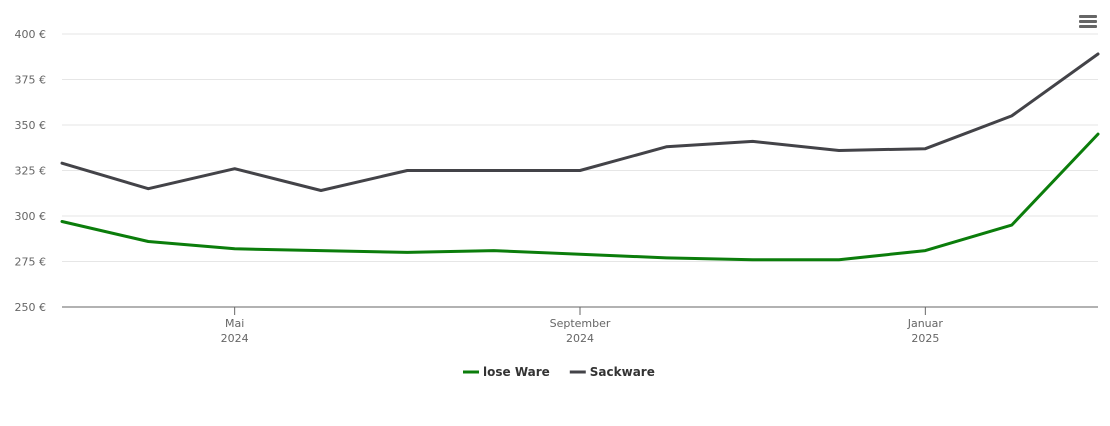 Image resolution: width=1110 pixels, height=426 pixels. Describe the element at coordinates (31, 307) in the screenshot. I see `y-tick-label: 250 €` at that location.